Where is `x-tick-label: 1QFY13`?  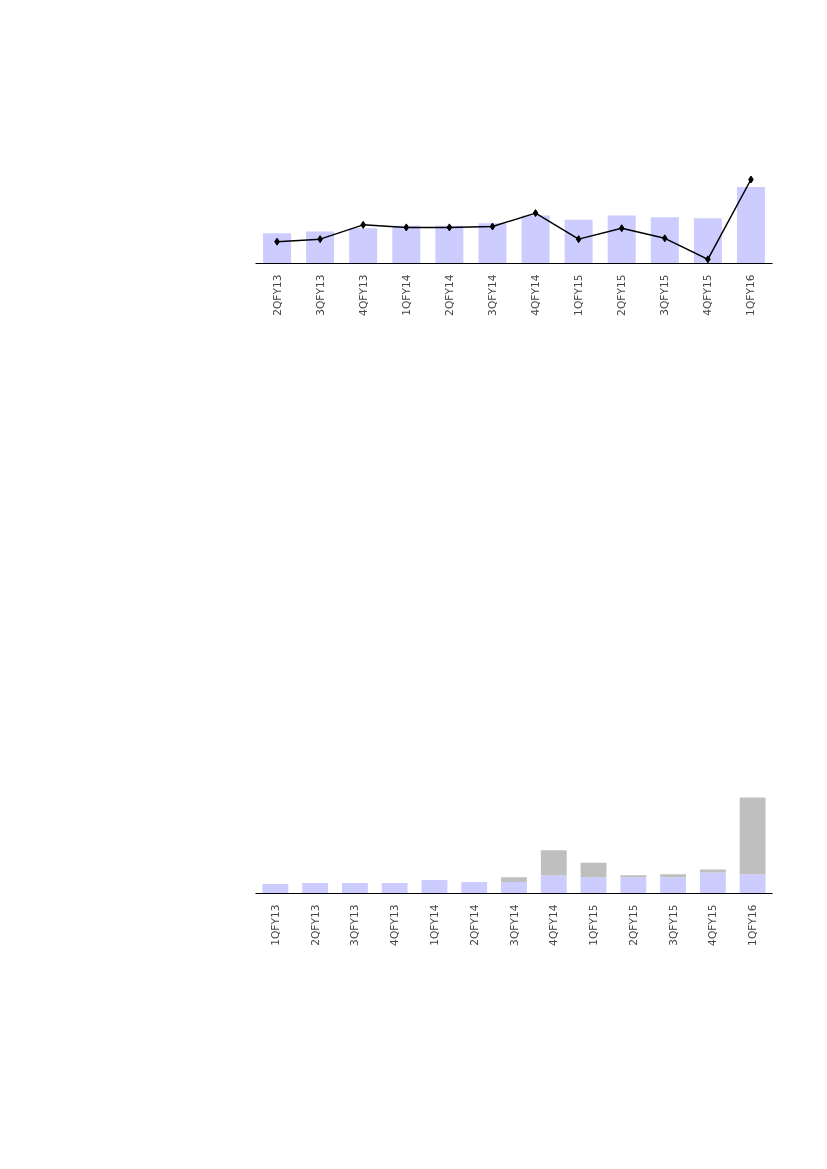
x-tick-label: 1QFY13 is located at coordinates (275, 925).